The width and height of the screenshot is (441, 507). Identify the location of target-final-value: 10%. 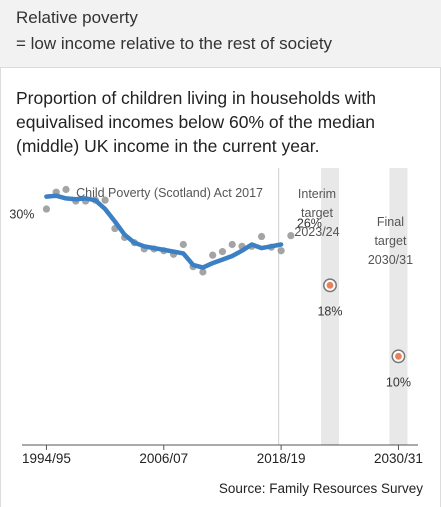
(398, 382).